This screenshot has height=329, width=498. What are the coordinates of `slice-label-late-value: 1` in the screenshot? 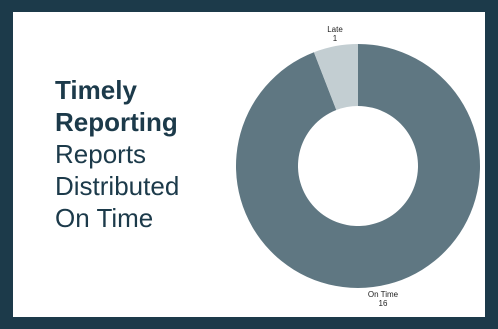 It's located at (335, 38).